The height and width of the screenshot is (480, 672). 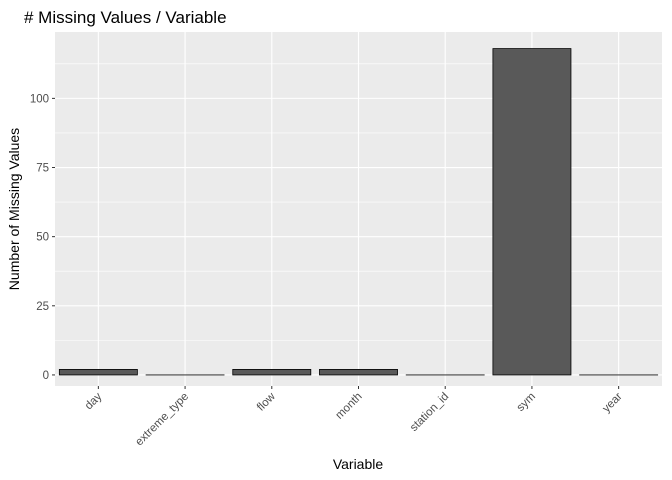 I want to click on x-tick-label-month: month, so click(x=349, y=406).